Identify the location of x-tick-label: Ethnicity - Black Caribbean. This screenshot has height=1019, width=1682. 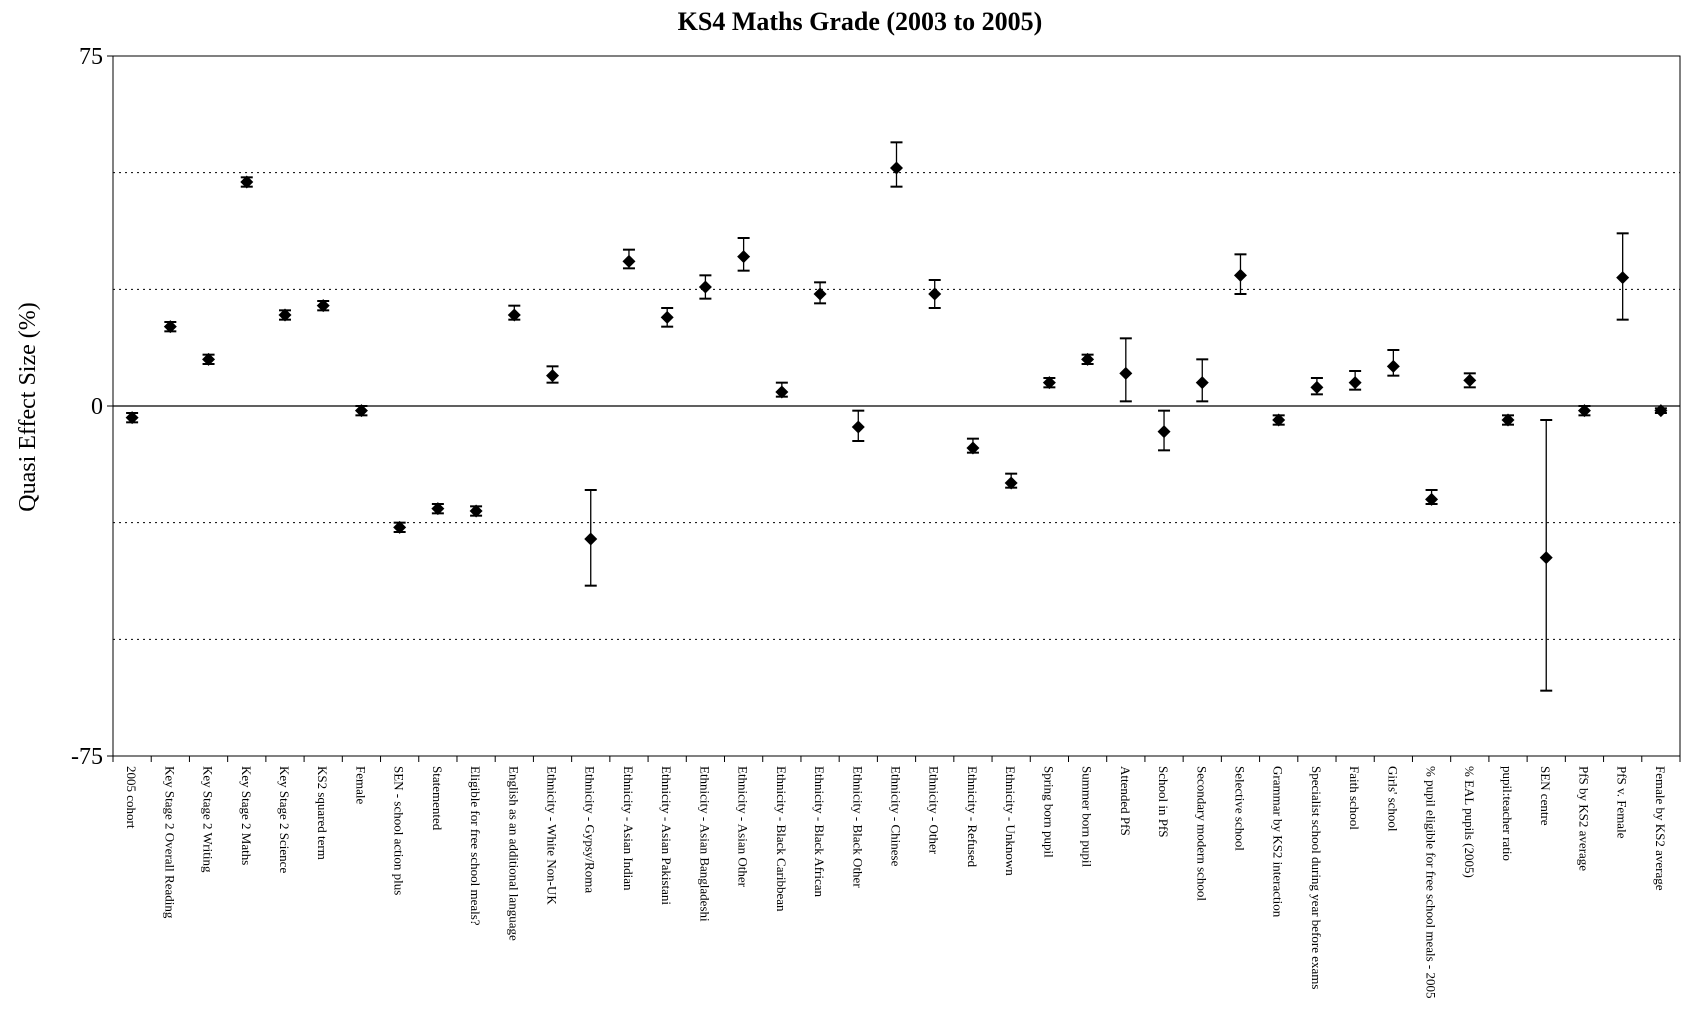
(781, 839).